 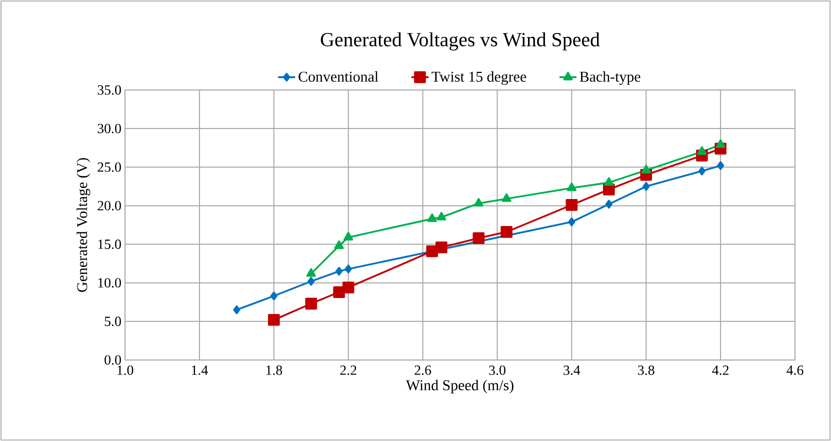 What do you see at coordinates (610, 78) in the screenshot?
I see `legend-label: Bach-type` at bounding box center [610, 78].